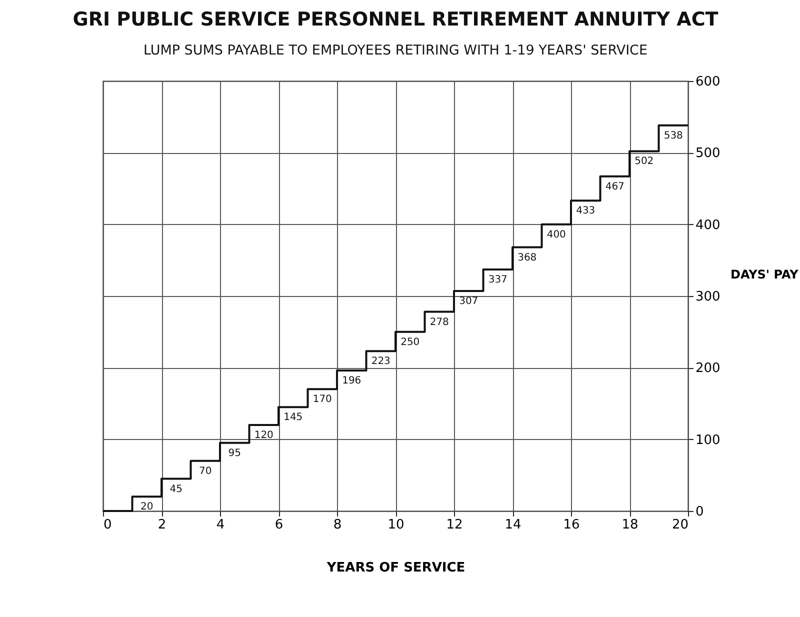 The image size is (800, 617). What do you see at coordinates (205, 471) in the screenshot?
I see `data-label: 70` at bounding box center [205, 471].